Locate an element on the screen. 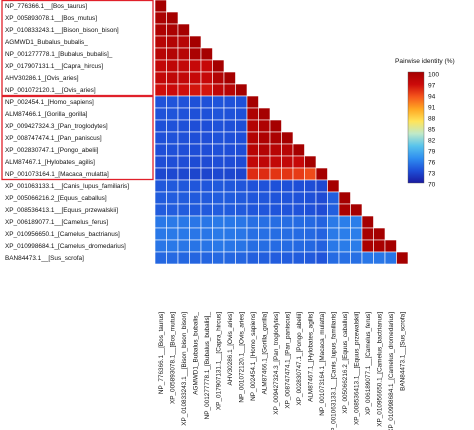  colorbar-tick-73: 73 is located at coordinates (432, 174).